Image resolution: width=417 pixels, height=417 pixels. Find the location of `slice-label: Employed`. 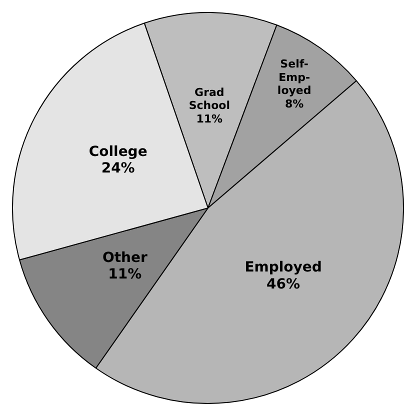

slice-label: Employed is located at coordinates (283, 268).